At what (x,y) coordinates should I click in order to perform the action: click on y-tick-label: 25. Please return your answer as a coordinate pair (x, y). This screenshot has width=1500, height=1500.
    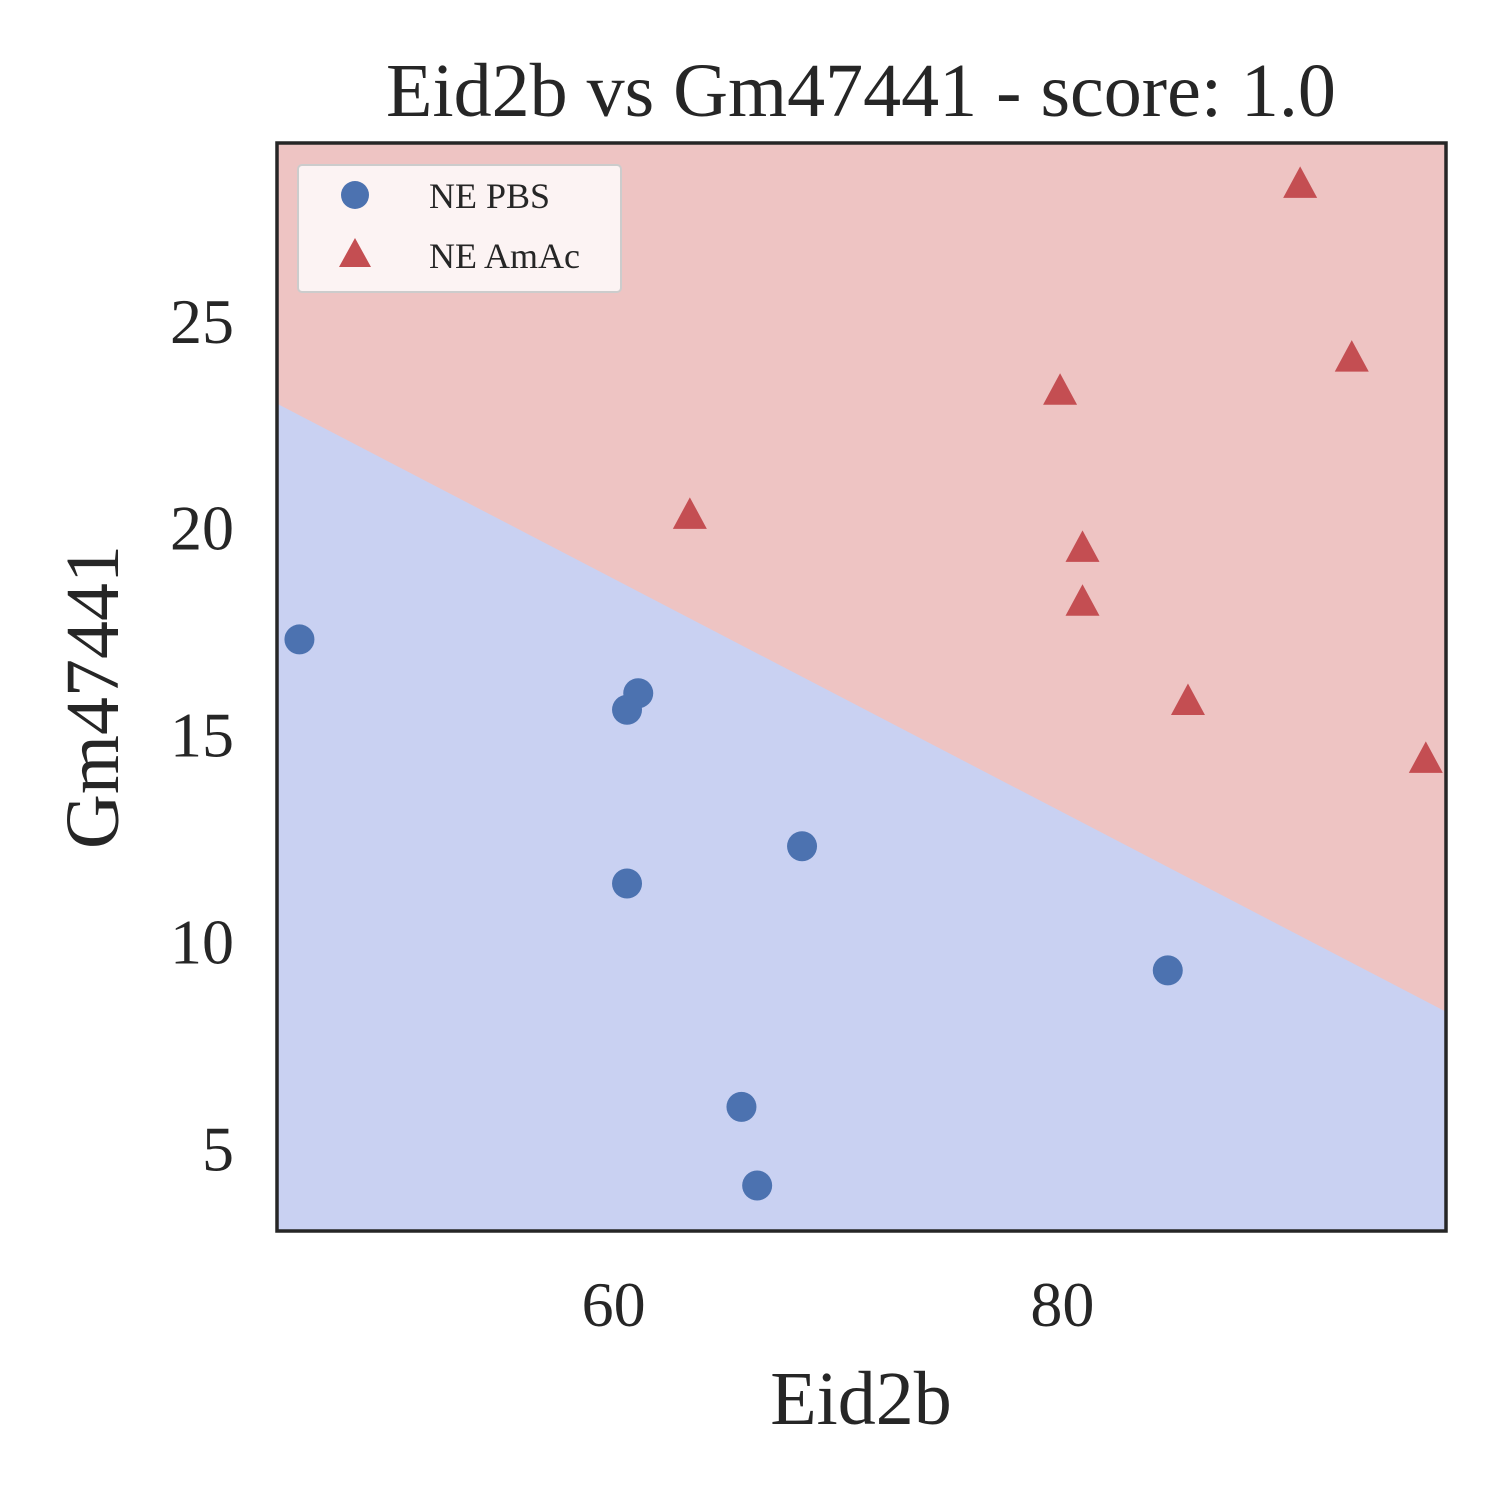
    Looking at the image, I should click on (202, 321).